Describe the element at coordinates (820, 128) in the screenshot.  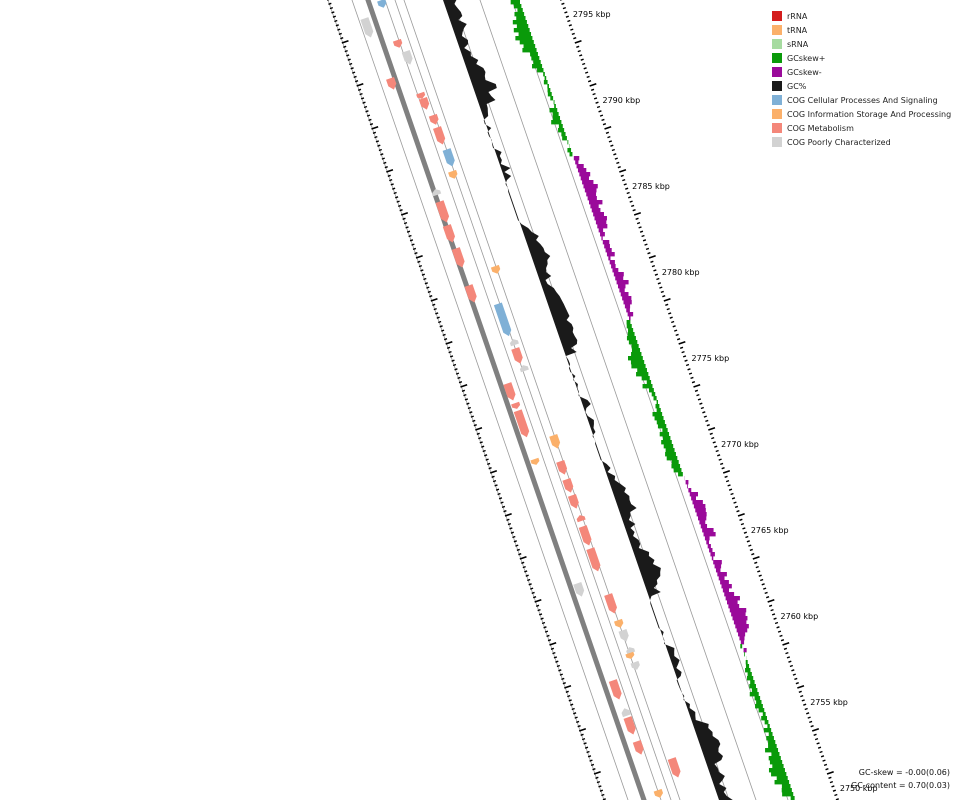
I see `legend-label: COG Metabolism` at that location.